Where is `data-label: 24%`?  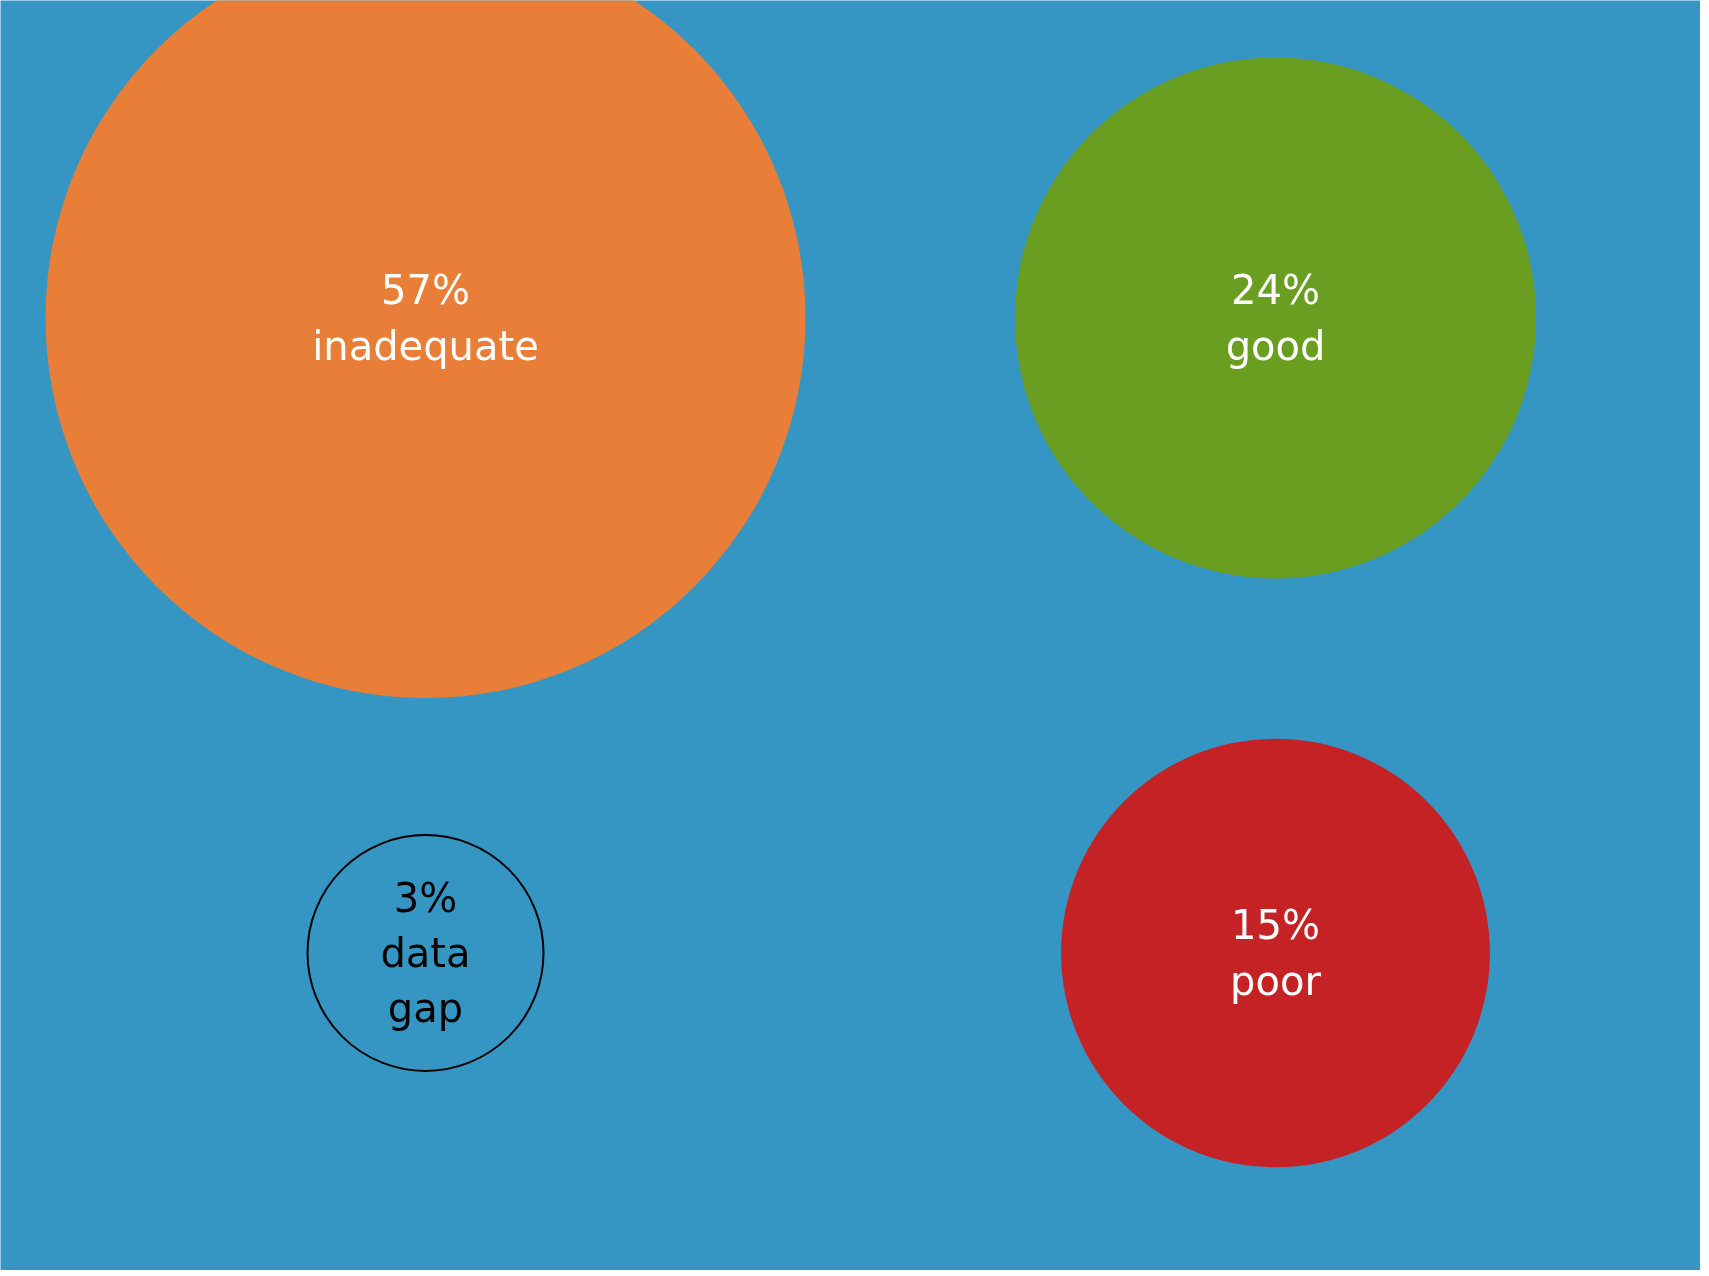
data-label: 24% is located at coordinates (1275, 290).